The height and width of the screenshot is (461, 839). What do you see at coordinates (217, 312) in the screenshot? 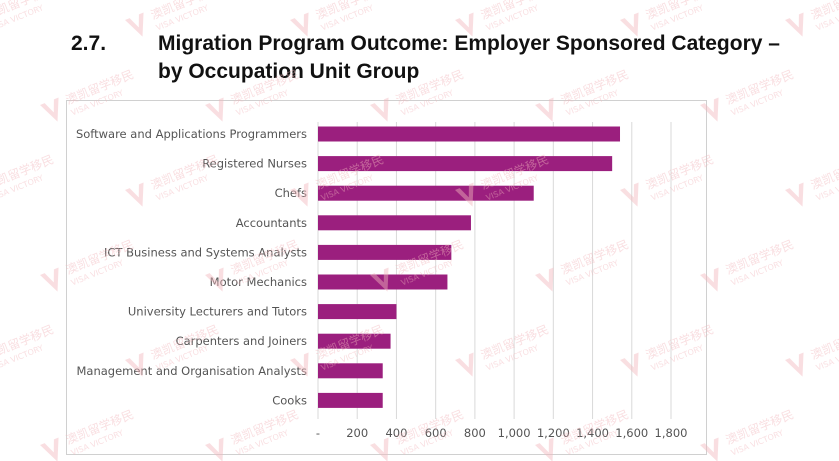
I see `category-label: University Lecturers and Tutors` at bounding box center [217, 312].